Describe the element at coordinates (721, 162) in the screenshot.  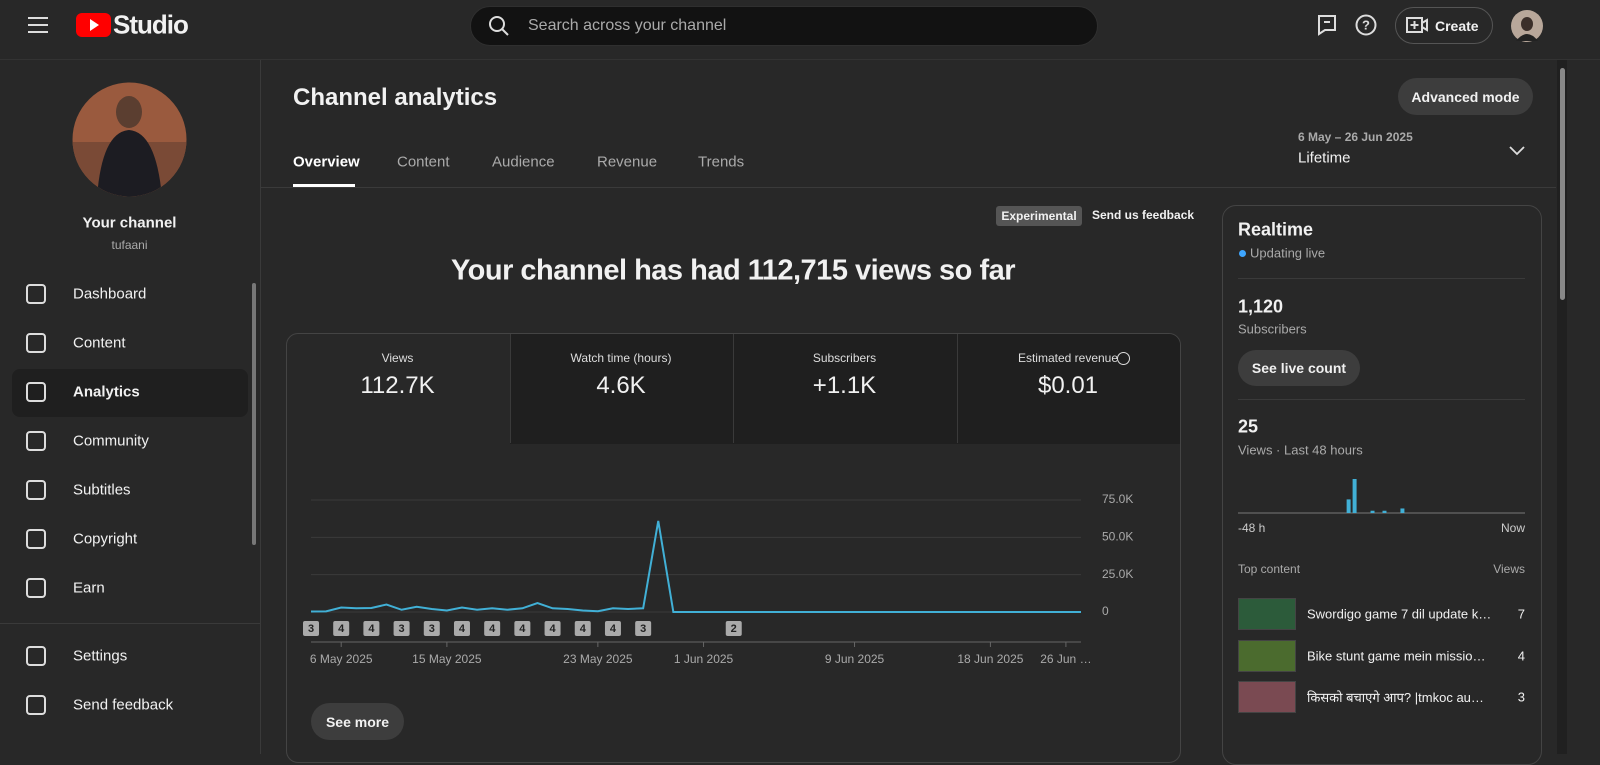
I see `tab: Trends` at that location.